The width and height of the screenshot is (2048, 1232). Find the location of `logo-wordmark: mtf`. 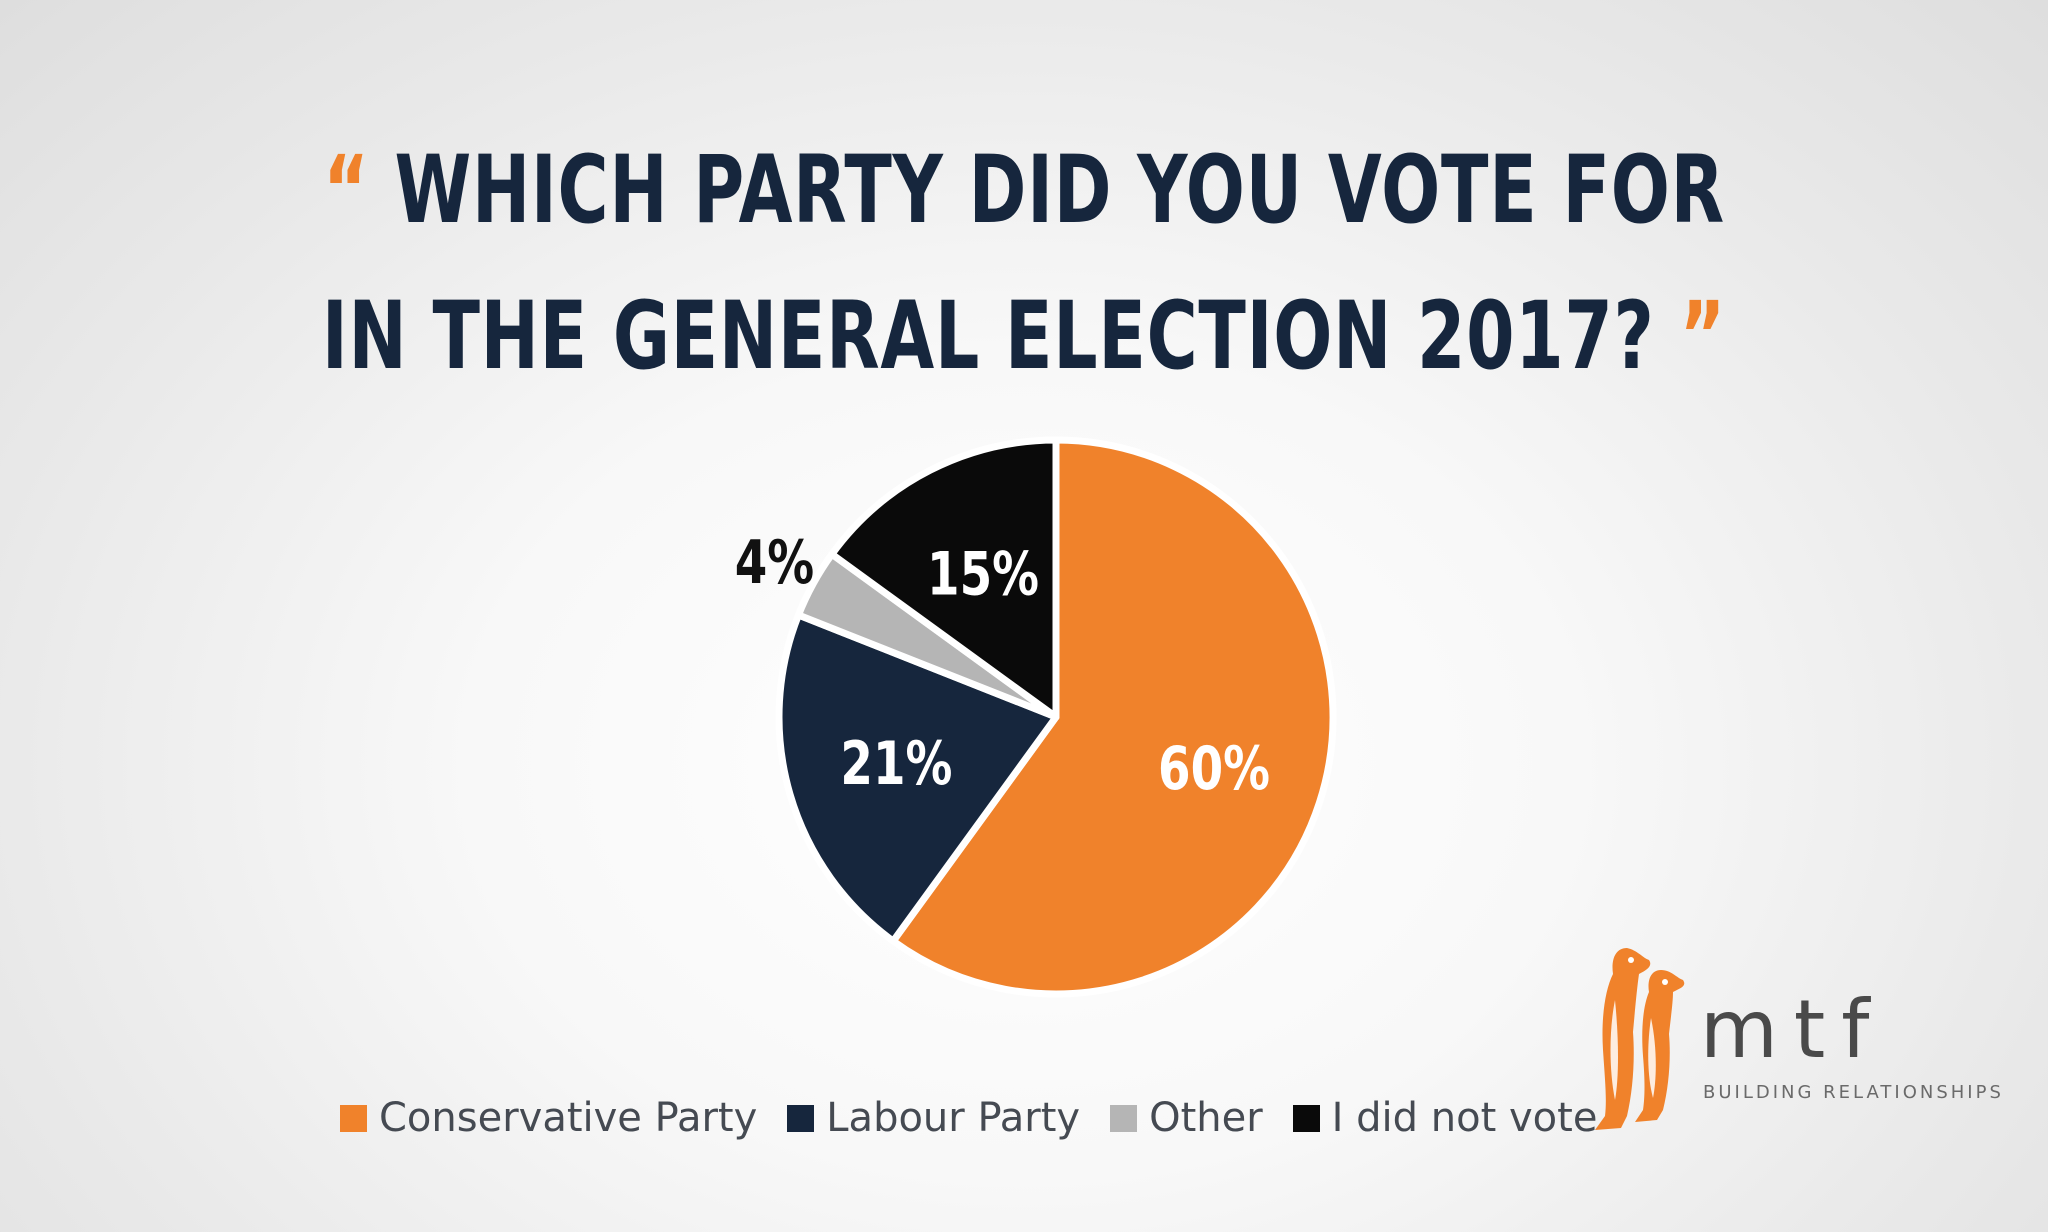

logo-wordmark: mtf is located at coordinates (1793, 1029).